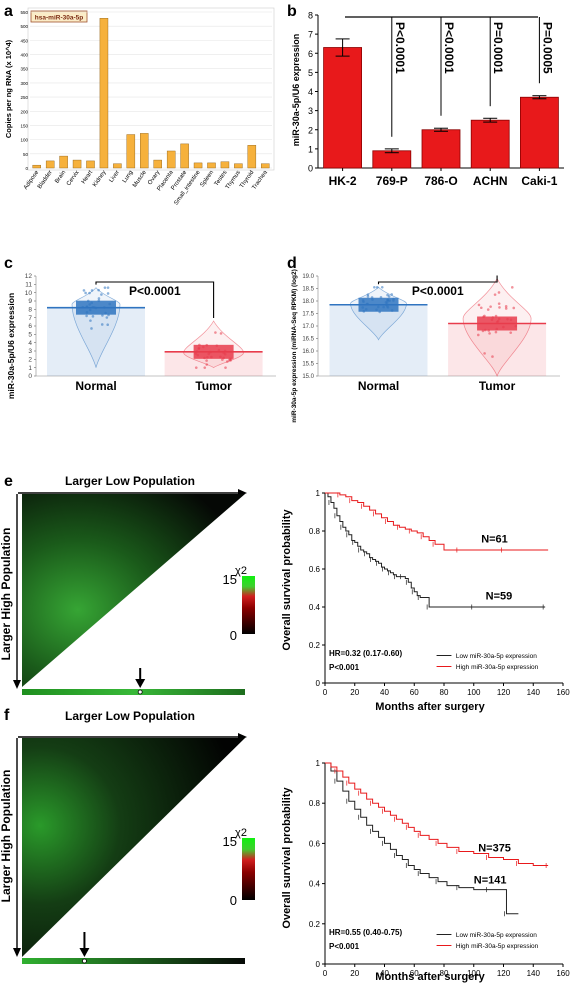  Describe the element at coordinates (310, 54) in the screenshot. I see `panel-b-ytick-label: 6` at that location.